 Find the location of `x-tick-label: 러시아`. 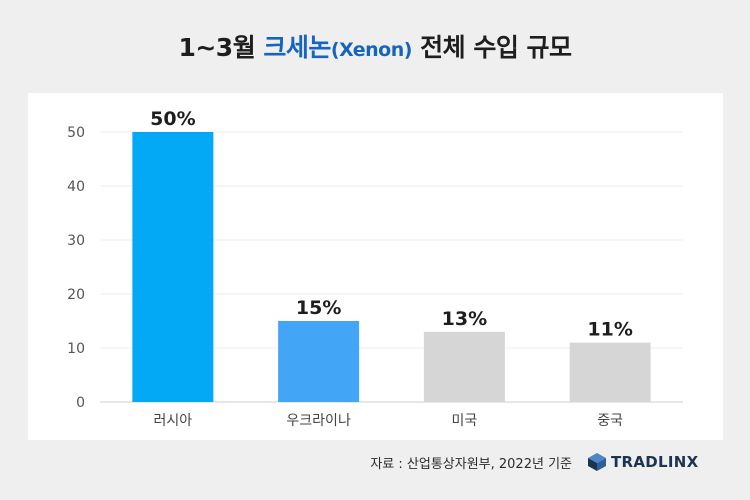

x-tick-label: 러시아 is located at coordinates (173, 421).